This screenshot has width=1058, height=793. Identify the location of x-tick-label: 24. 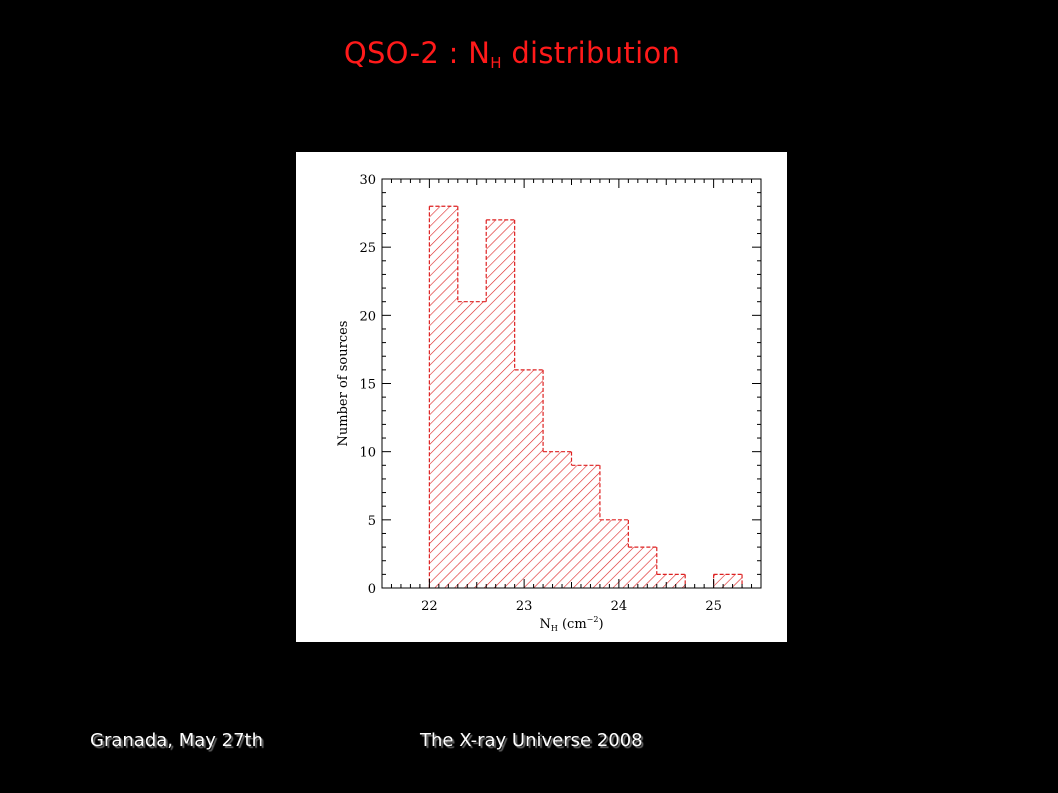
(619, 606).